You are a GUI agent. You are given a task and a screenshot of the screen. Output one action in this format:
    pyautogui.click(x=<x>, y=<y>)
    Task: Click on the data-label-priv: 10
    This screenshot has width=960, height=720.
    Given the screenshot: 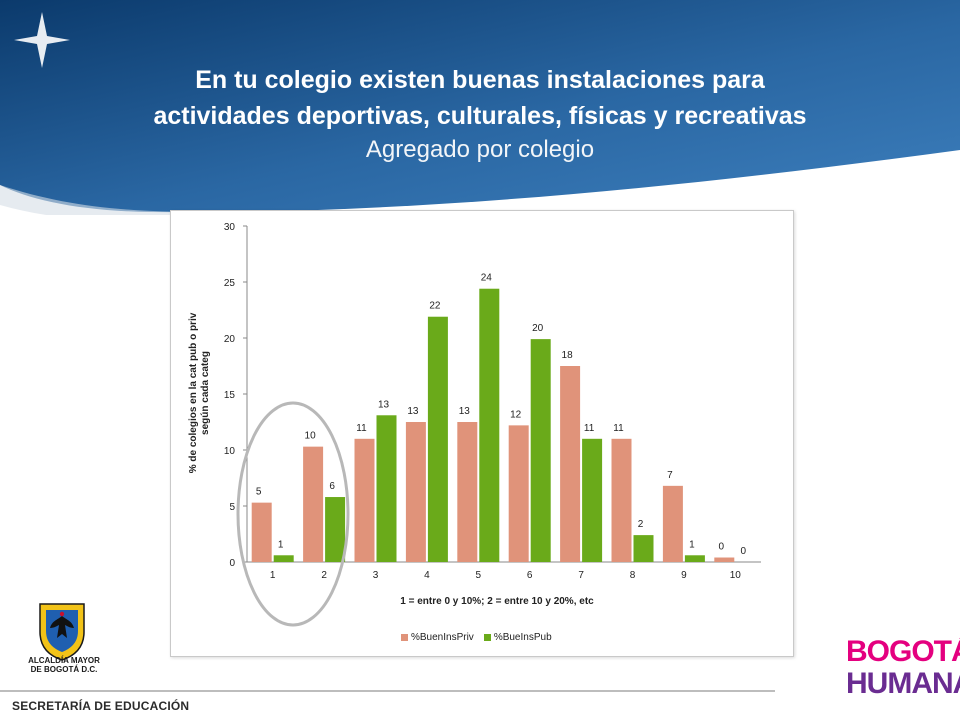 What is the action you would take?
    pyautogui.click(x=311, y=436)
    